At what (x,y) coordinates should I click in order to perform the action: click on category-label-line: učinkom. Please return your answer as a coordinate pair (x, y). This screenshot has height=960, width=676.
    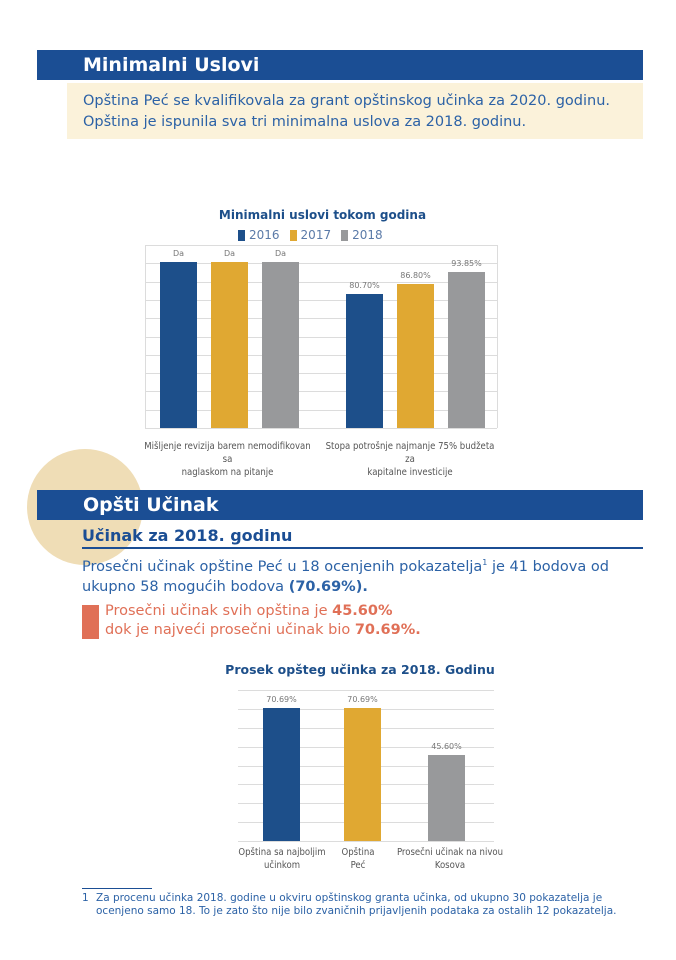
    Looking at the image, I should click on (282, 865).